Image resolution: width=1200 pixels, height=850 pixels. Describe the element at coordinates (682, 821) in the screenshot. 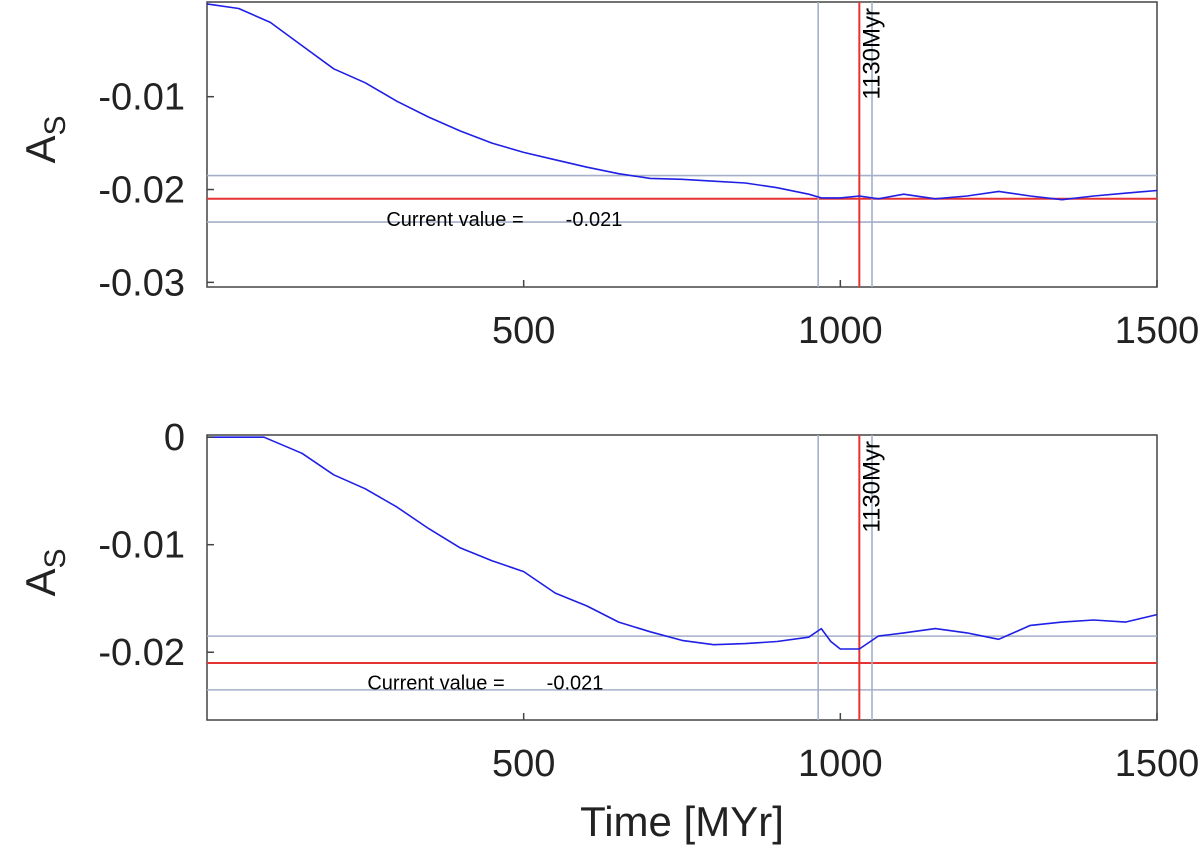

I see `x-axis-title: Time [MYr]` at that location.